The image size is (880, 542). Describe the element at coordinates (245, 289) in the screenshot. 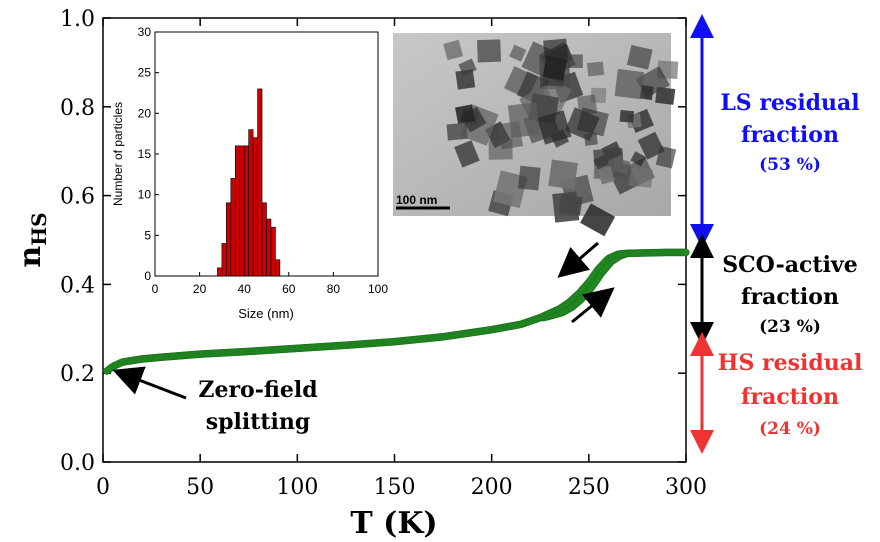

I see `histogram-x-tick-label: 40` at that location.